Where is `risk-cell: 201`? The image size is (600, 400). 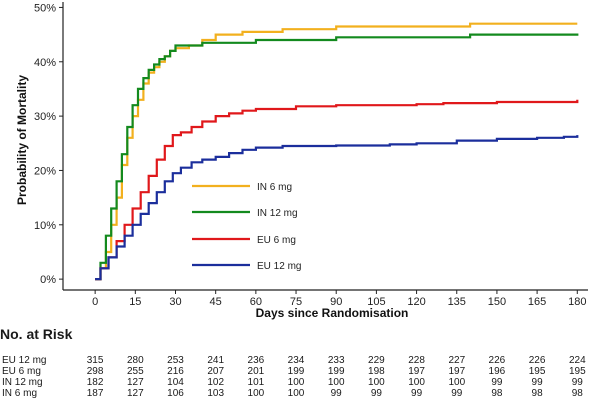
risk-cell: 201 is located at coordinates (256, 371).